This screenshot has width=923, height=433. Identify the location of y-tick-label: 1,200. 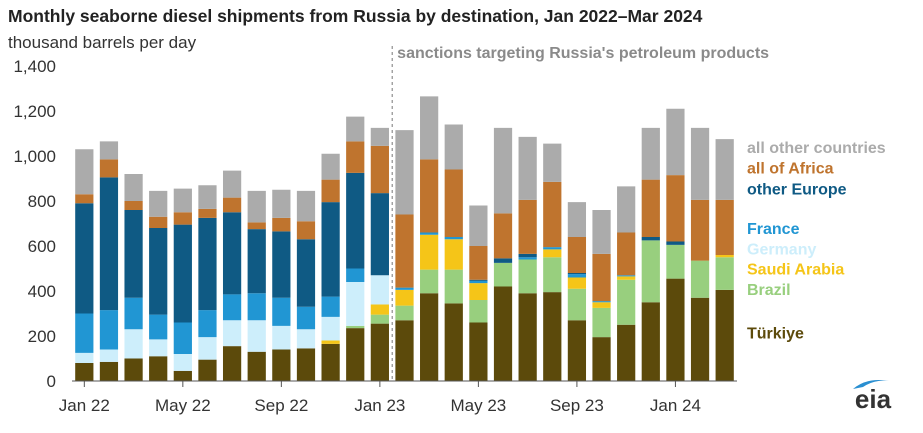
(34, 111).